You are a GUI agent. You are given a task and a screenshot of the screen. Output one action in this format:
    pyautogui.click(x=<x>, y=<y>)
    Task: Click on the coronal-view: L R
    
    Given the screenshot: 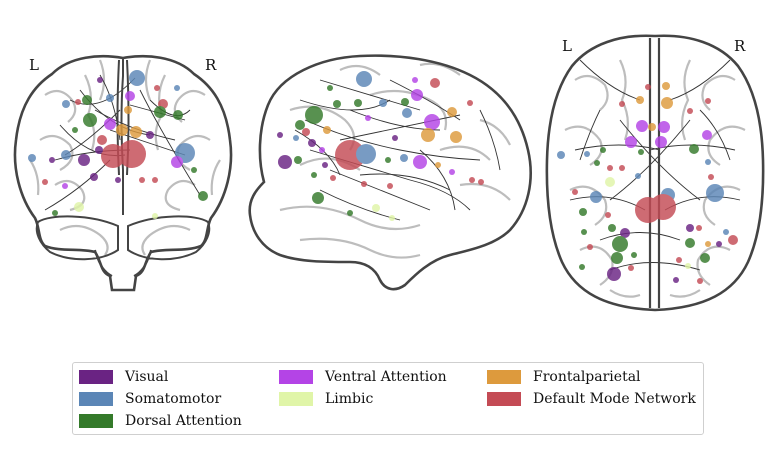 What is the action you would take?
    pyautogui.click(x=123, y=173)
    